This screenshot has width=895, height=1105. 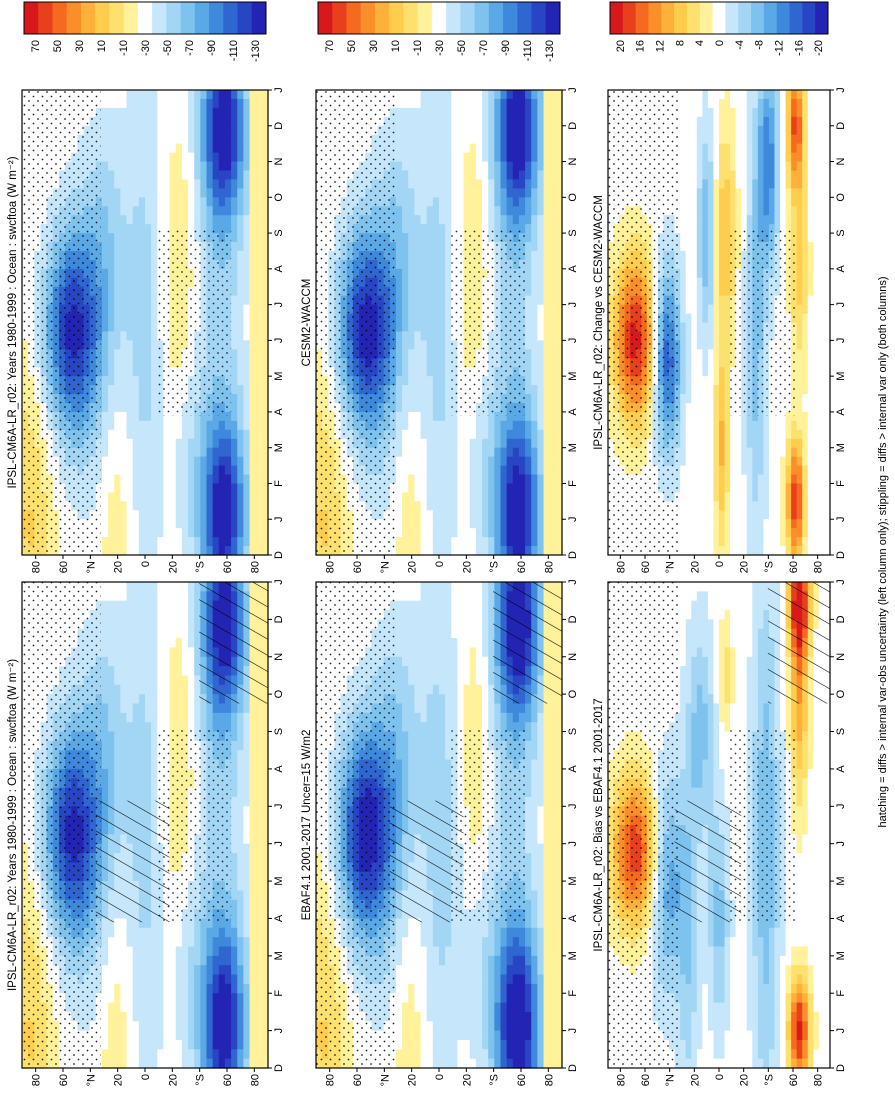 I want to click on colorbar-label: 0, so click(x=720, y=43).